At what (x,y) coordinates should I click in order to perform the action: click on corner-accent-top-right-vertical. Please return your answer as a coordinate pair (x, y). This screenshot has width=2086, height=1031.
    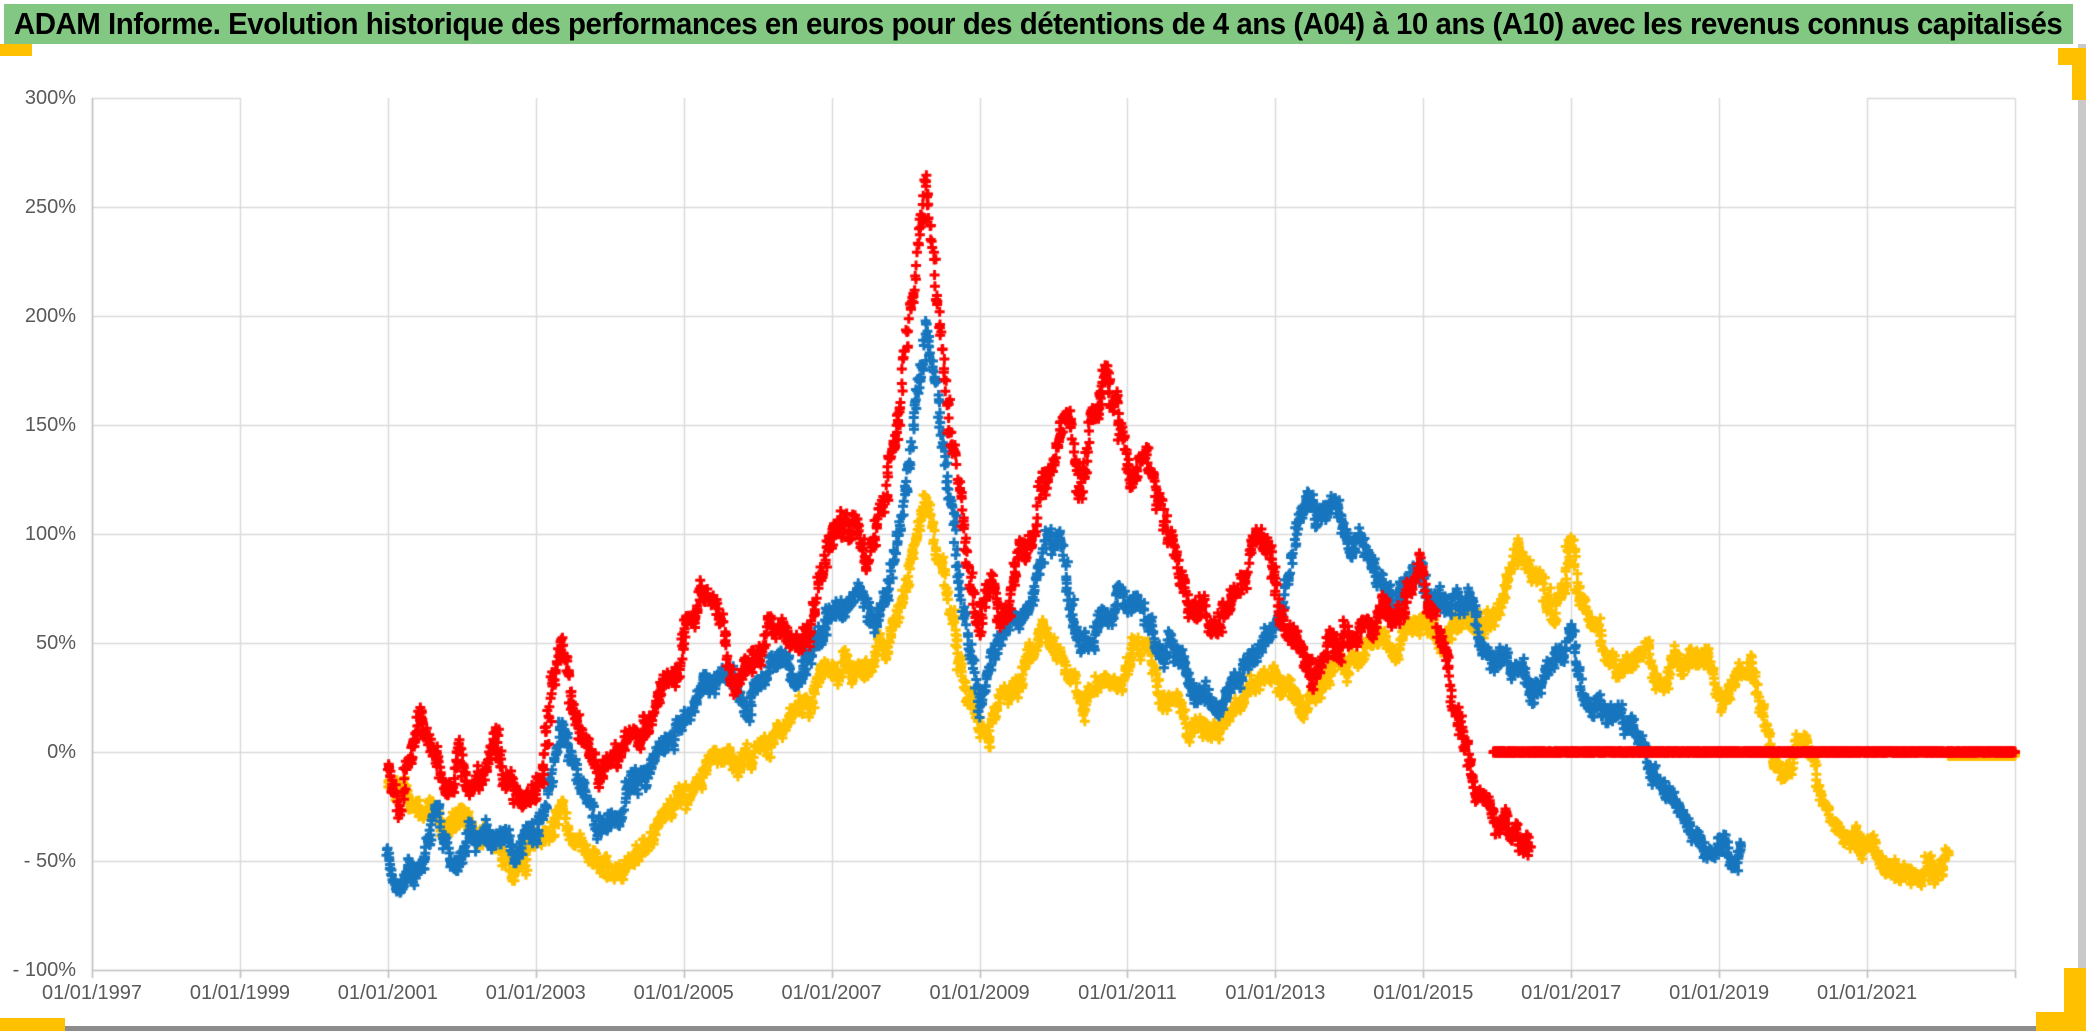
    Looking at the image, I should click on (2079, 74).